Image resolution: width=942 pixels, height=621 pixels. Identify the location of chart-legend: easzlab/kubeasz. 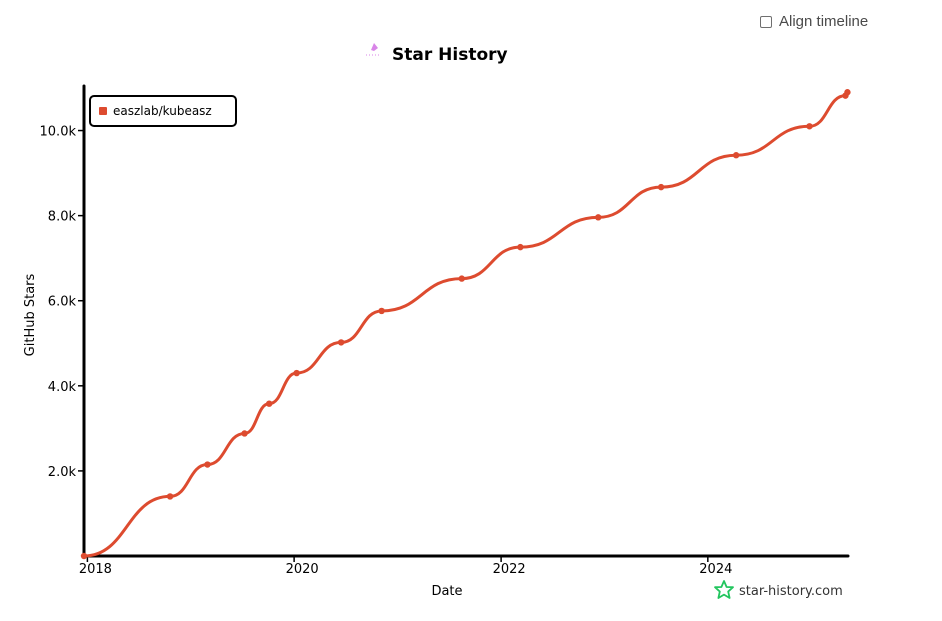
(163, 111).